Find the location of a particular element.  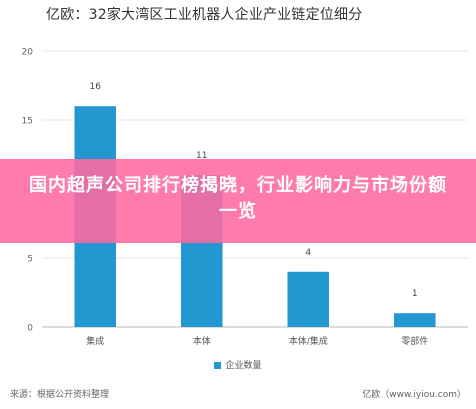

y-tick-label: 5 is located at coordinates (30, 260).